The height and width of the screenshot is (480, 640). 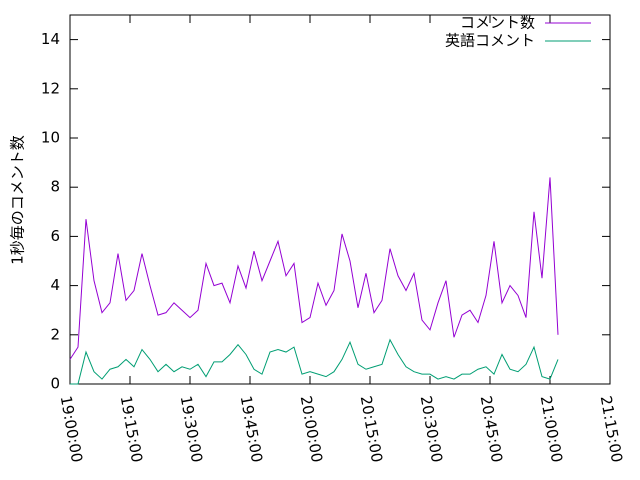 I want to click on x-tick-label: 19:30:00, so click(x=191, y=428).